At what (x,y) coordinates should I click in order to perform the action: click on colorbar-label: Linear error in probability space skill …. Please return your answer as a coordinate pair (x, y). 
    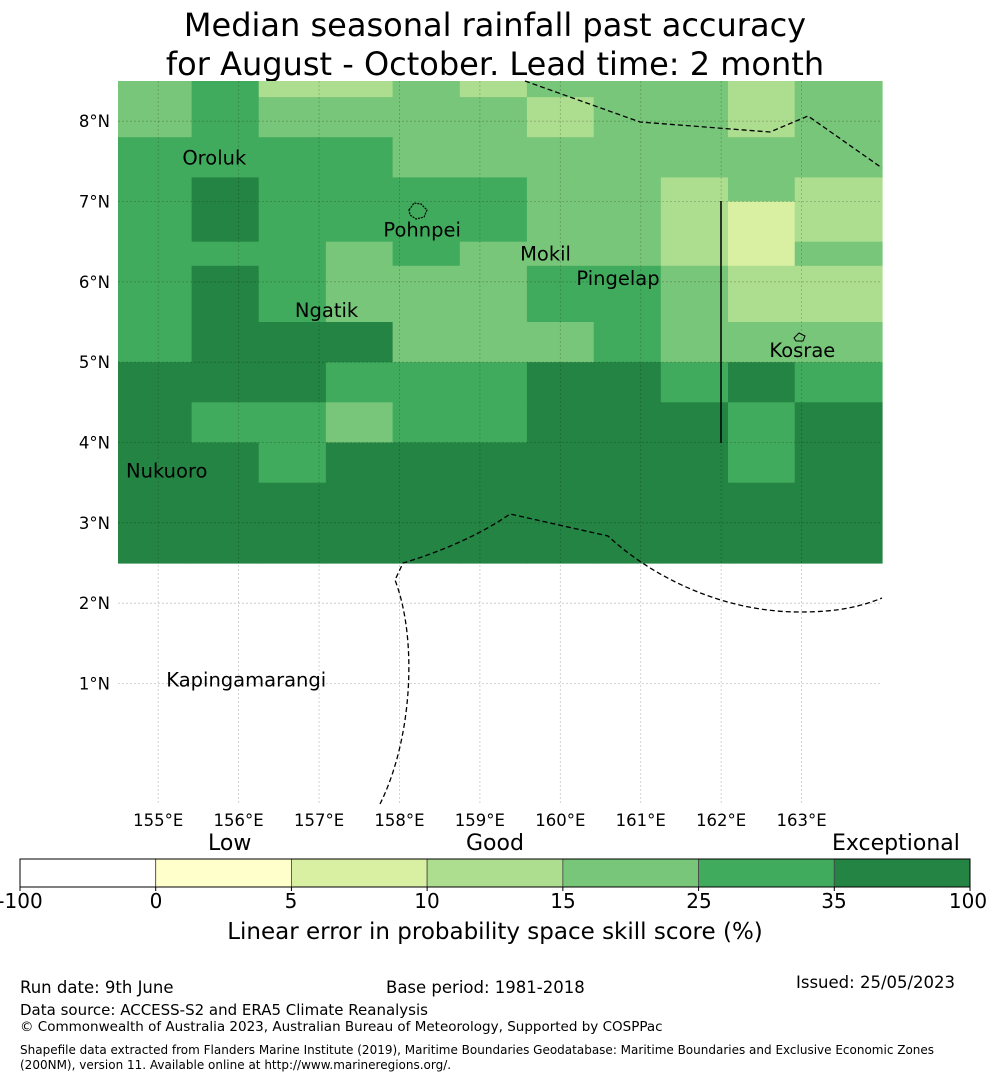
    Looking at the image, I should click on (495, 932).